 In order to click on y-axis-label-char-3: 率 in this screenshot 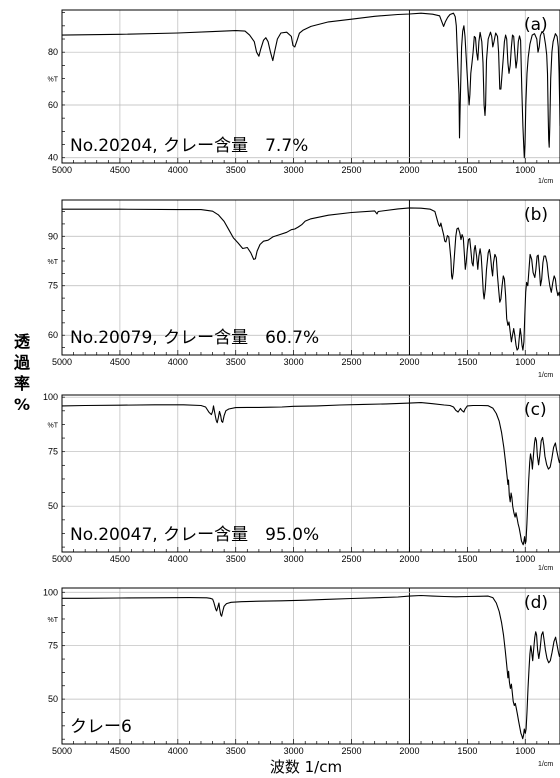, I will do `click(22, 383)`.